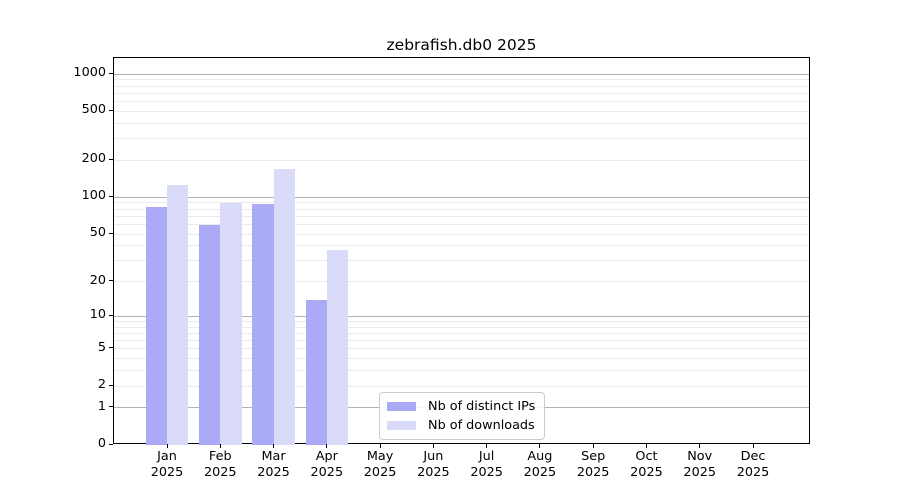 The image size is (900, 500). Describe the element at coordinates (93, 196) in the screenshot. I see `y-tick-label: 100` at that location.